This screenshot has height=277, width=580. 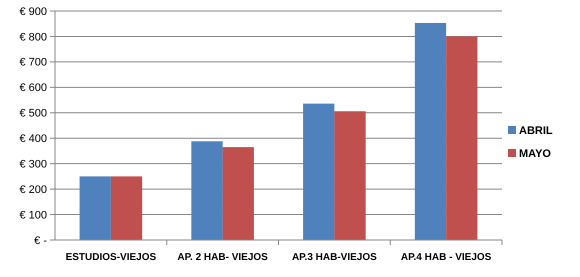 What do you see at coordinates (111, 257) in the screenshot?
I see `x-tick-label: ESTUDIOS-VIEJOS` at bounding box center [111, 257].